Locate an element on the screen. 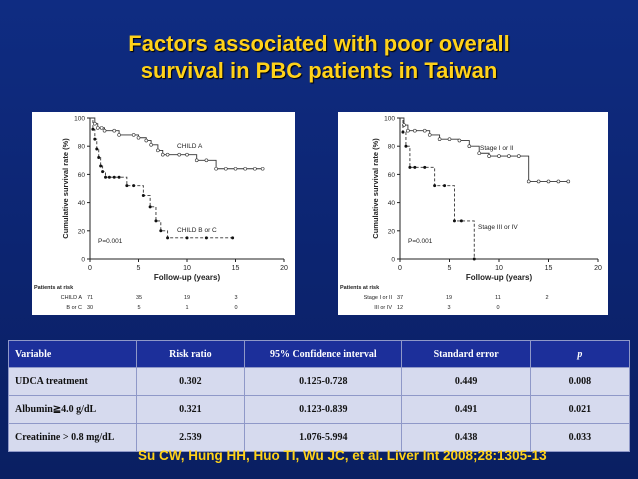 This screenshot has width=638, height=479. risk-value: 12 is located at coordinates (400, 308).